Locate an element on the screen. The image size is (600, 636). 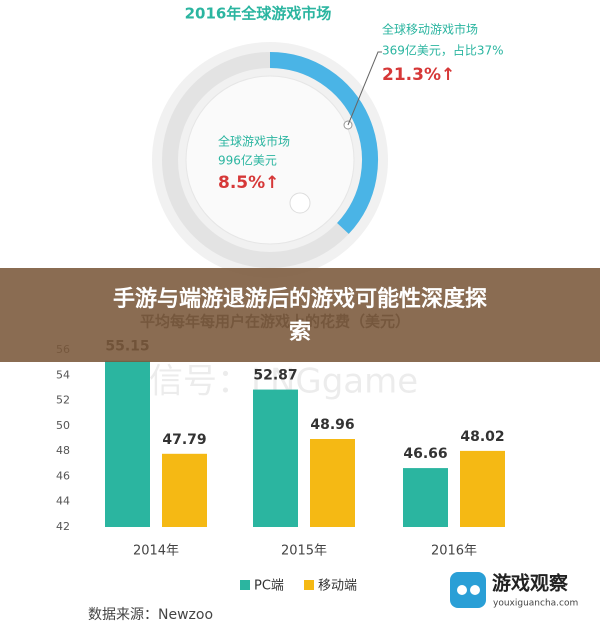
data-label: 47.79 is located at coordinates (184, 440).